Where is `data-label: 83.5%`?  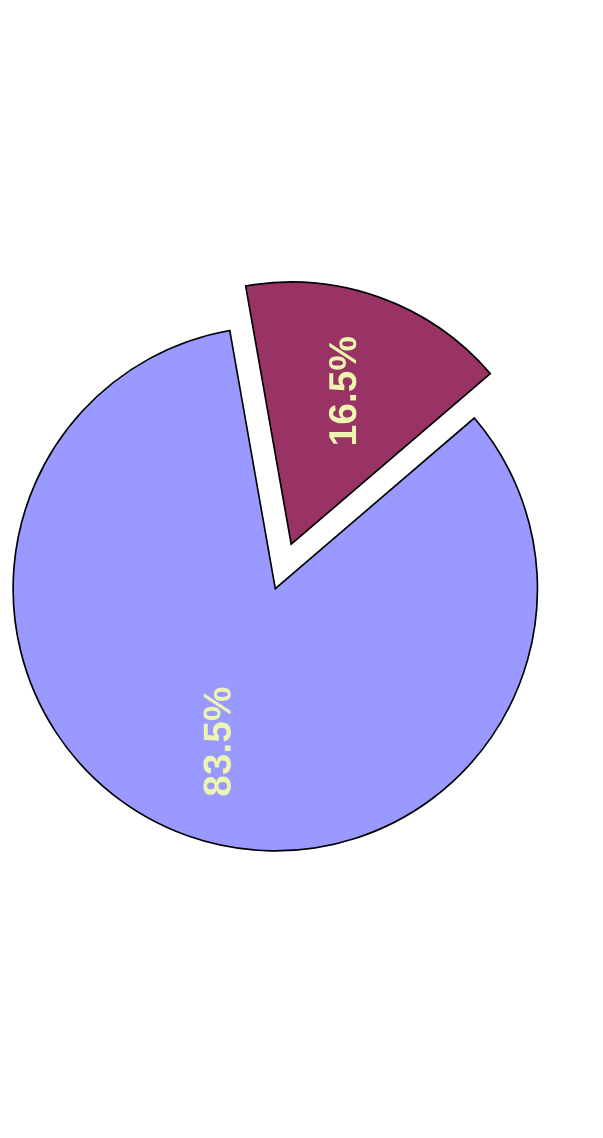
data-label: 83.5% is located at coordinates (217, 741).